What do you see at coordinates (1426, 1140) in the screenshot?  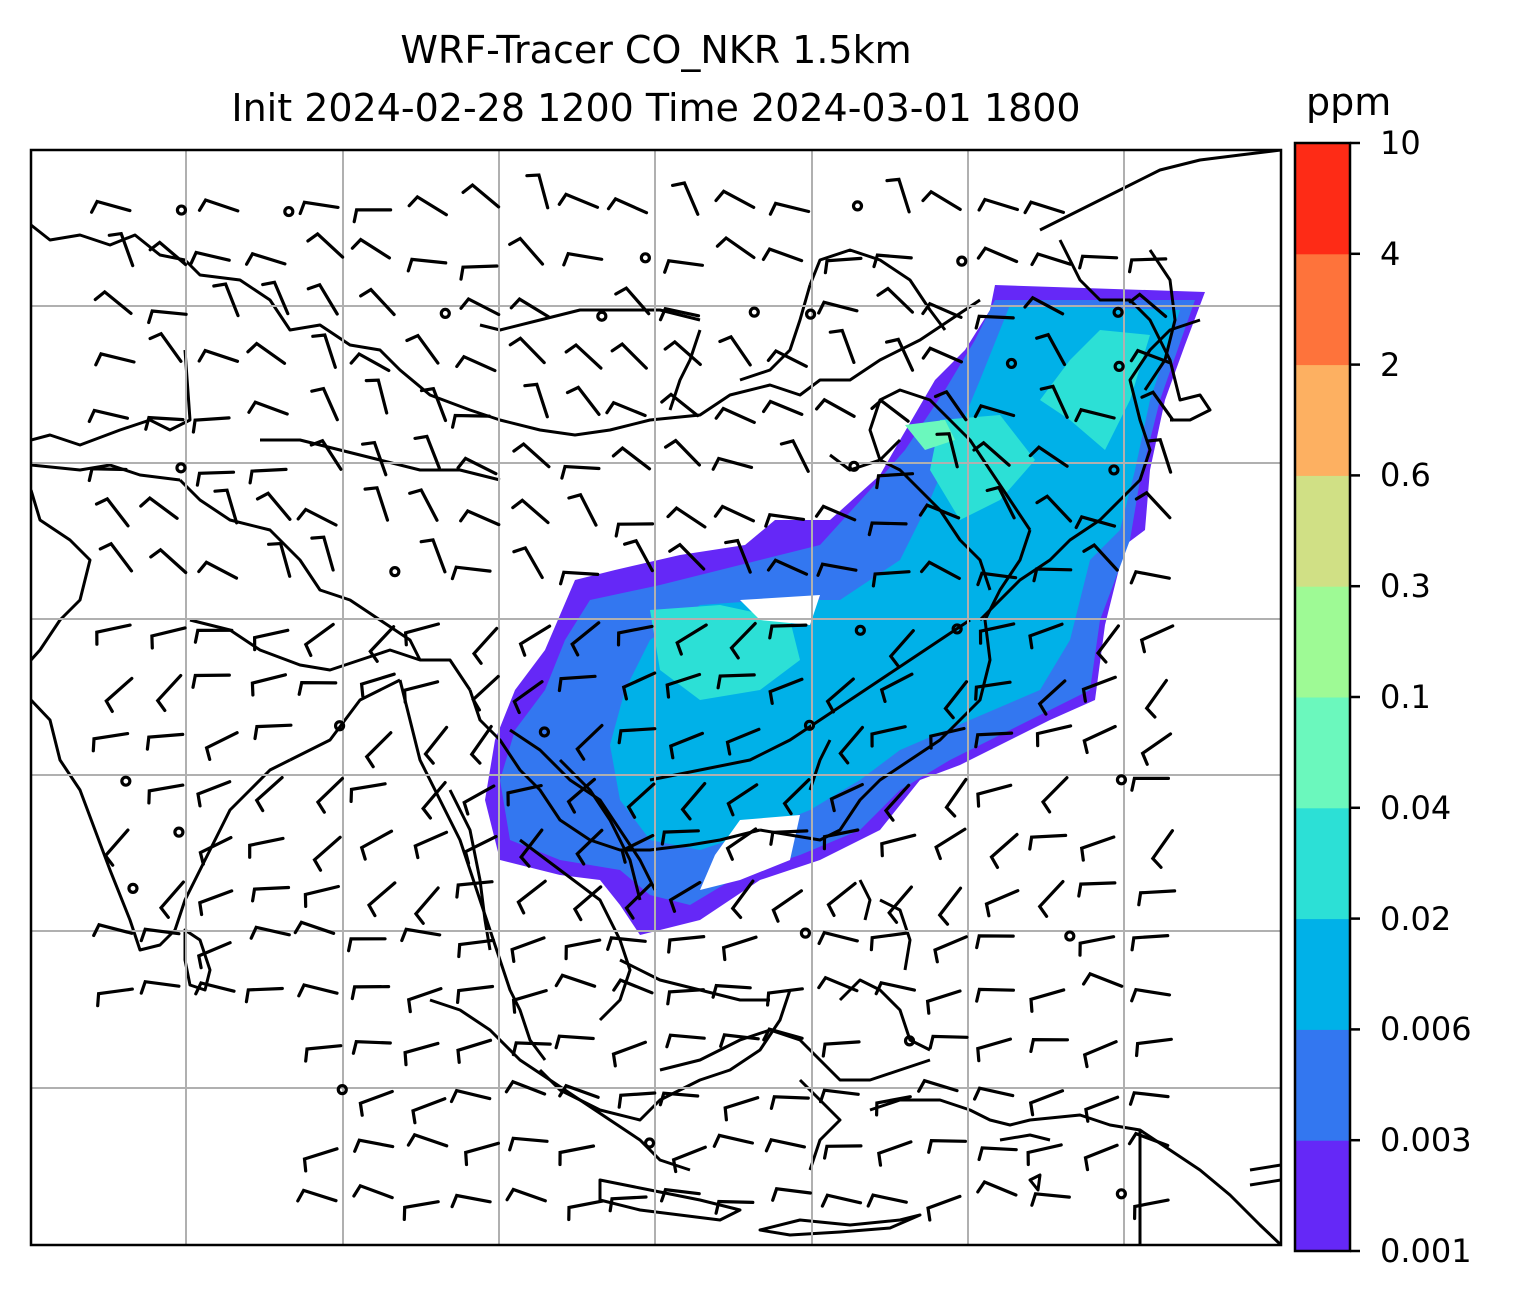 I see `colorbar-tick-label: 0.003` at bounding box center [1426, 1140].